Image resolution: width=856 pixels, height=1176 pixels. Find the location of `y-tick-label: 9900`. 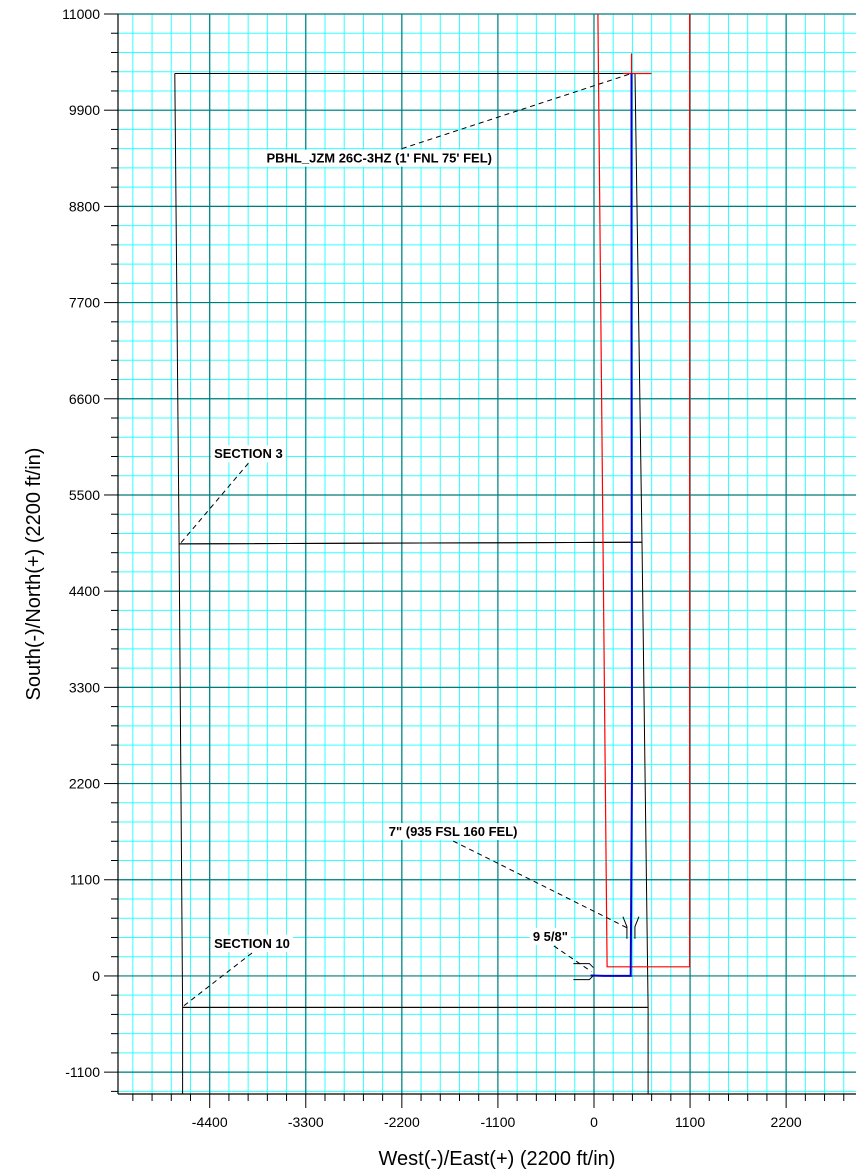

y-tick-label: 9900 is located at coordinates (84, 110).